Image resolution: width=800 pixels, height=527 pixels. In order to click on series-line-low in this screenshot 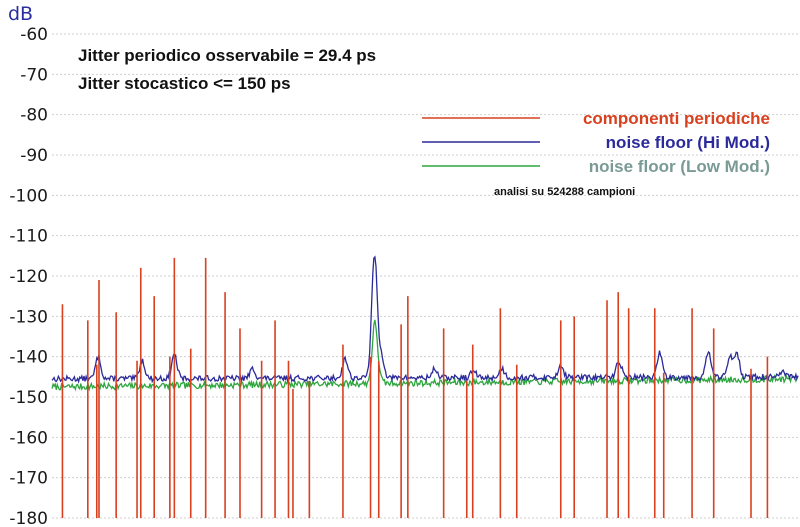, I will do `click(425, 355)`.